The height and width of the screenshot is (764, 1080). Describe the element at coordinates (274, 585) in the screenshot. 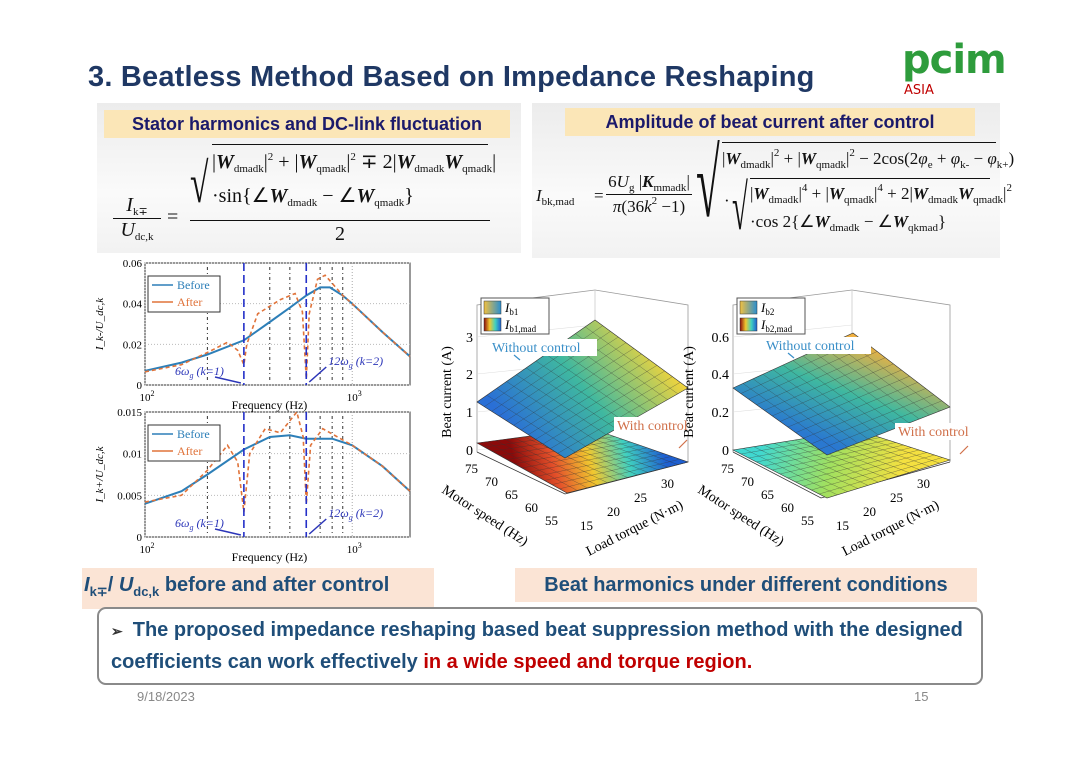

I see `caption-left-rest: before and after control` at that location.